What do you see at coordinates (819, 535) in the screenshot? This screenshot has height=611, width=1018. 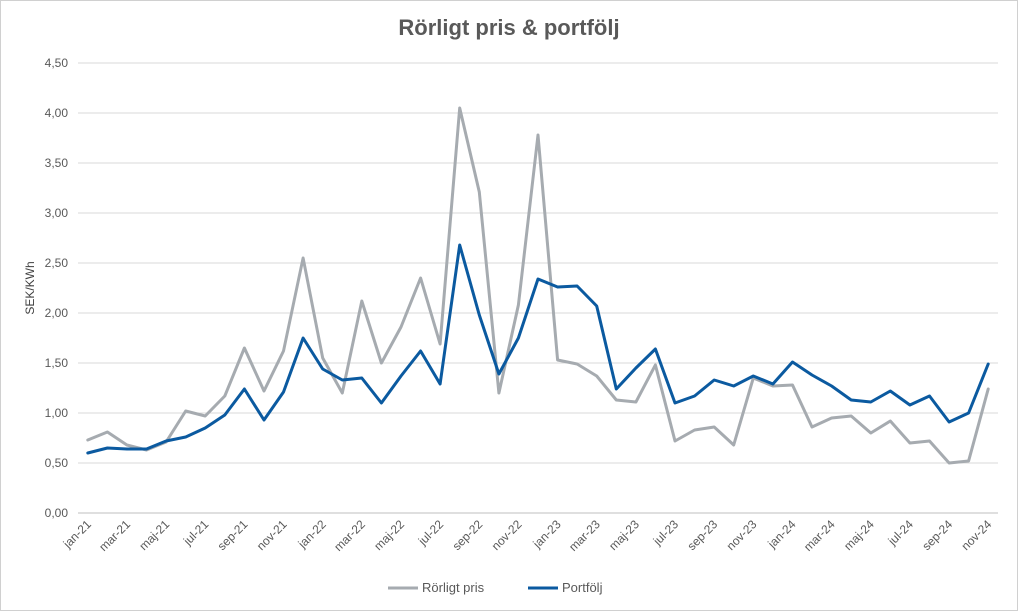 I see `x-tick-label: mar-24` at bounding box center [819, 535].